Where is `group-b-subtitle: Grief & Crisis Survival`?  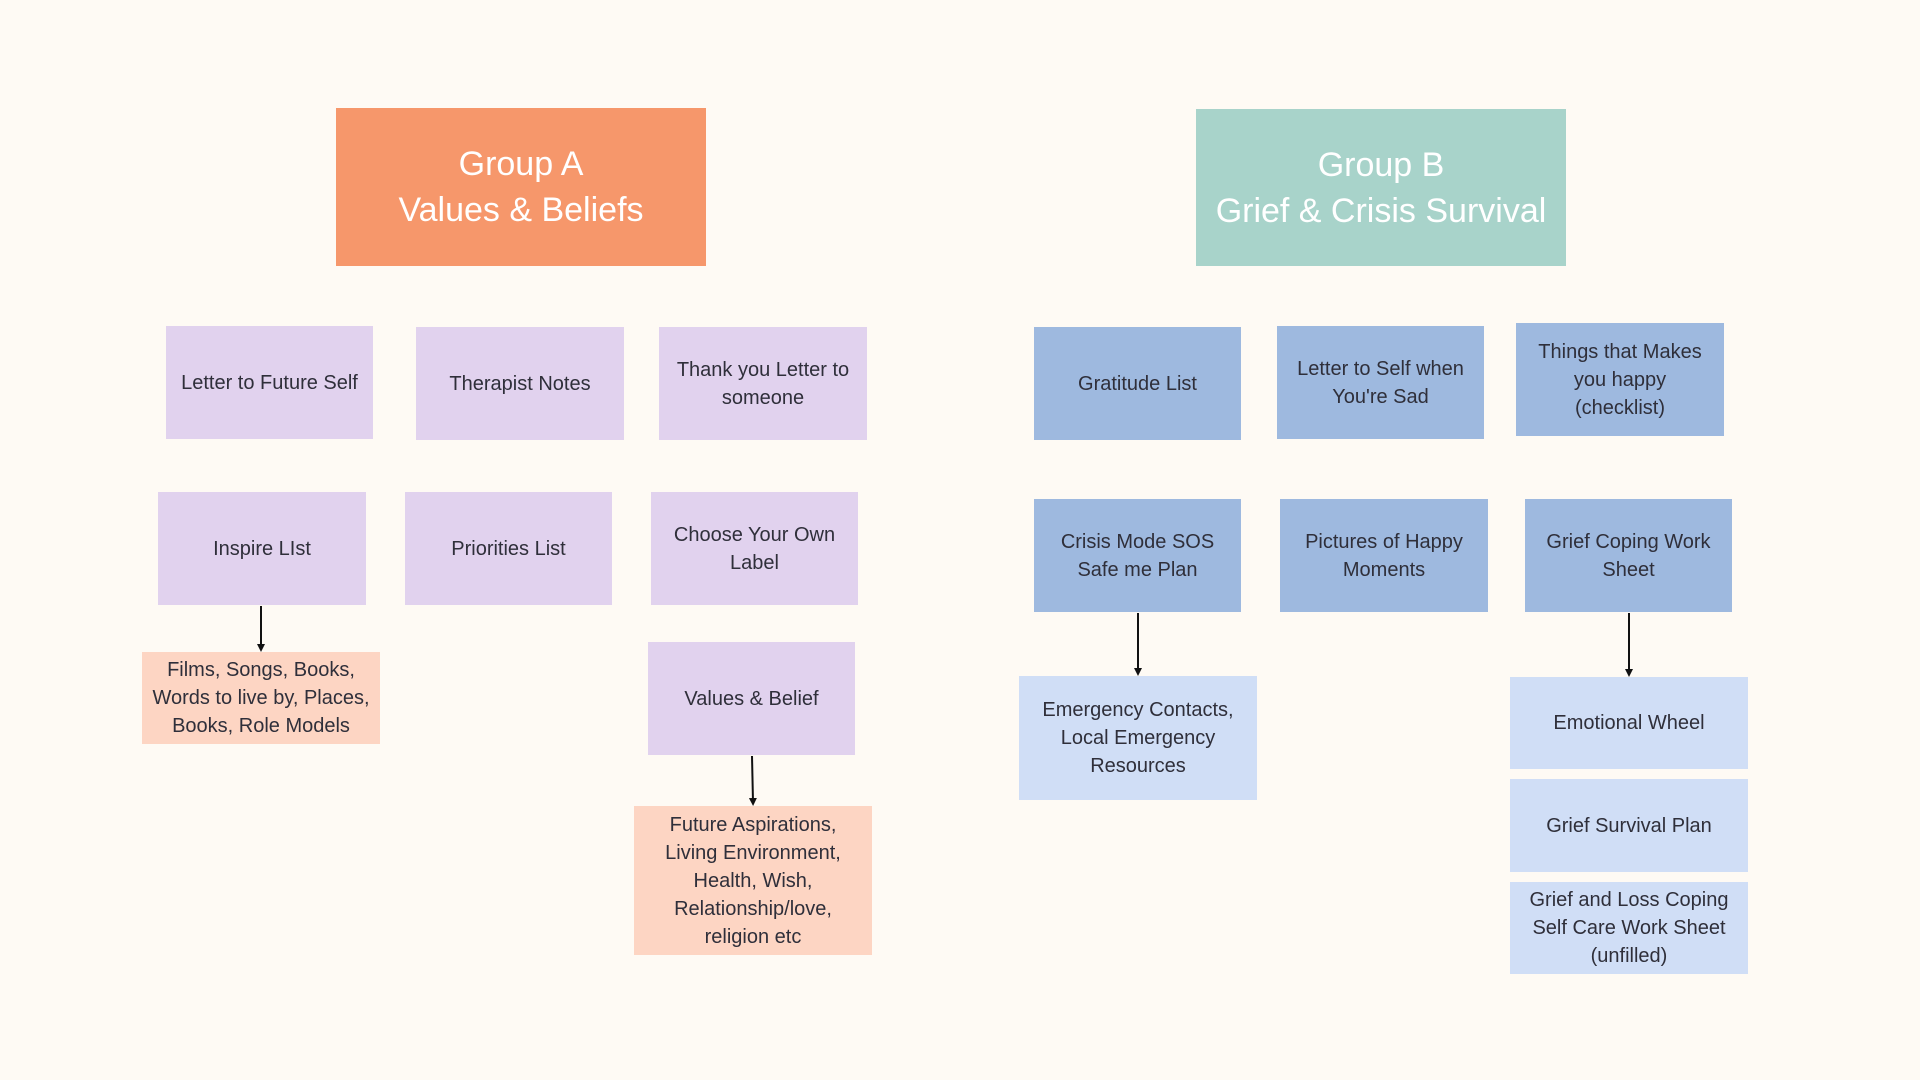
group-b-subtitle: Grief & Crisis Survival is located at coordinates (1381, 210).